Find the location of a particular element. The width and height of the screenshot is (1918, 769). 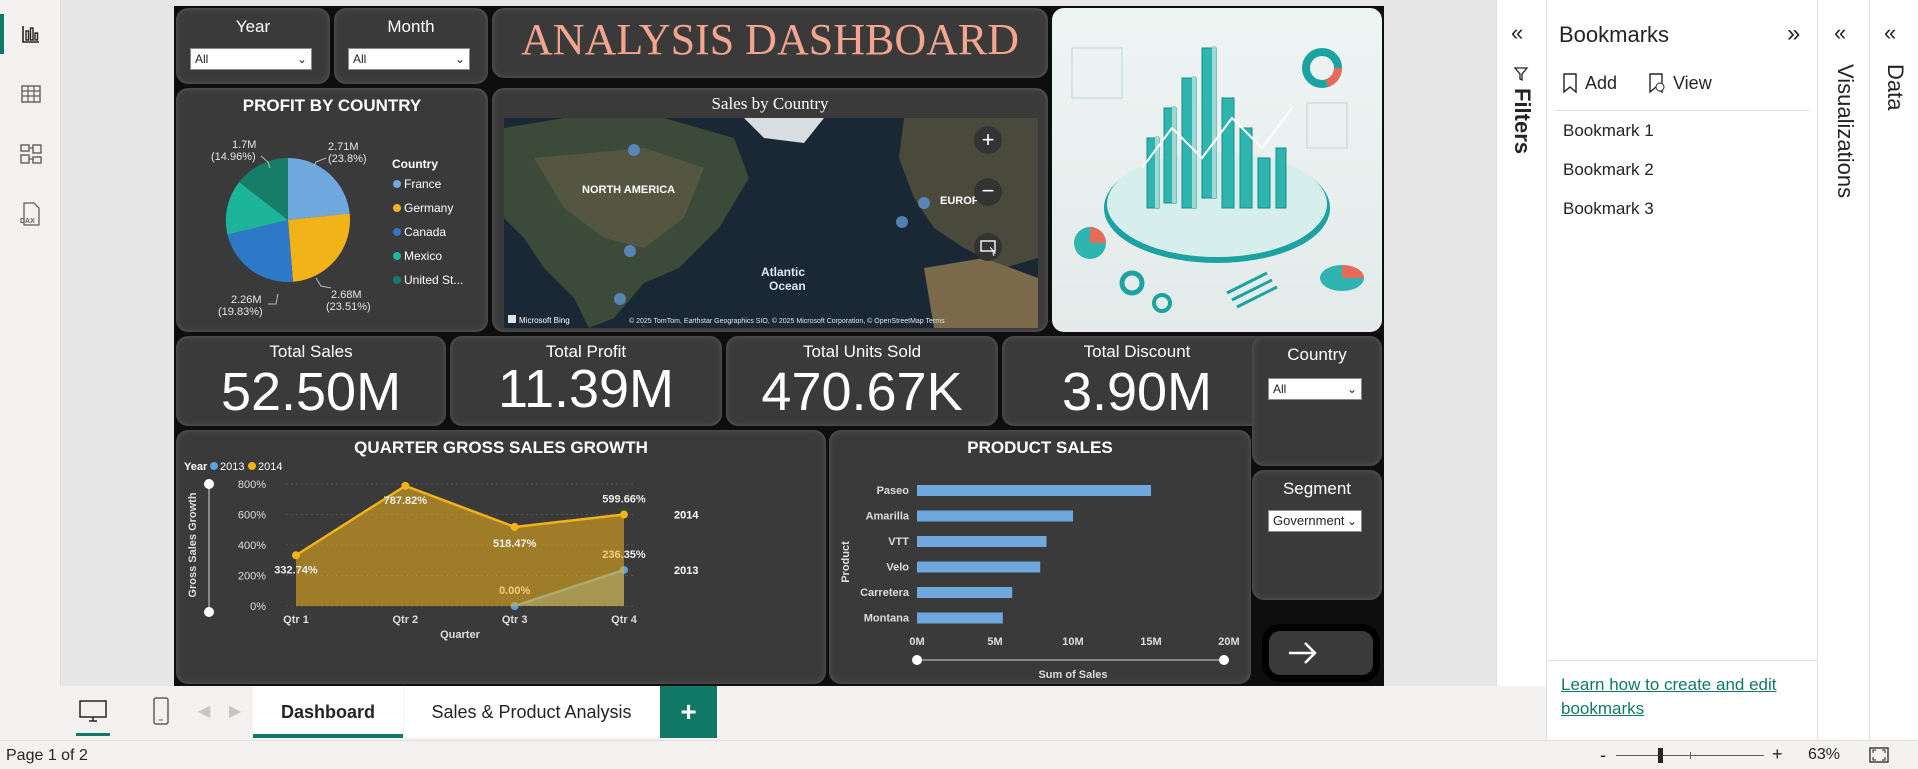

map-zoom-in-button: + is located at coordinates (988, 140).